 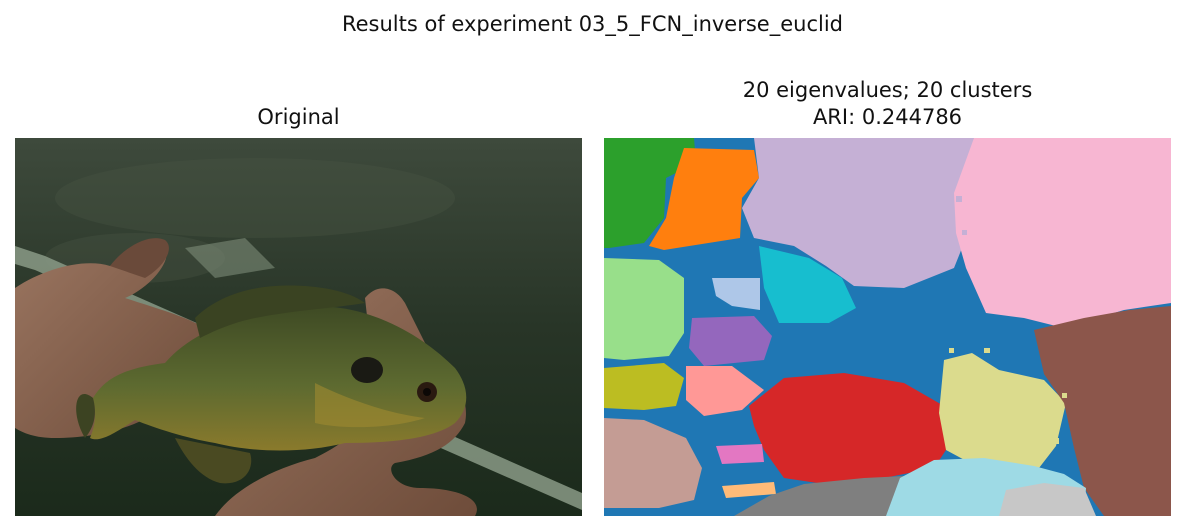 What do you see at coordinates (298, 117) in the screenshot?
I see `original-panel-title: Original` at bounding box center [298, 117].